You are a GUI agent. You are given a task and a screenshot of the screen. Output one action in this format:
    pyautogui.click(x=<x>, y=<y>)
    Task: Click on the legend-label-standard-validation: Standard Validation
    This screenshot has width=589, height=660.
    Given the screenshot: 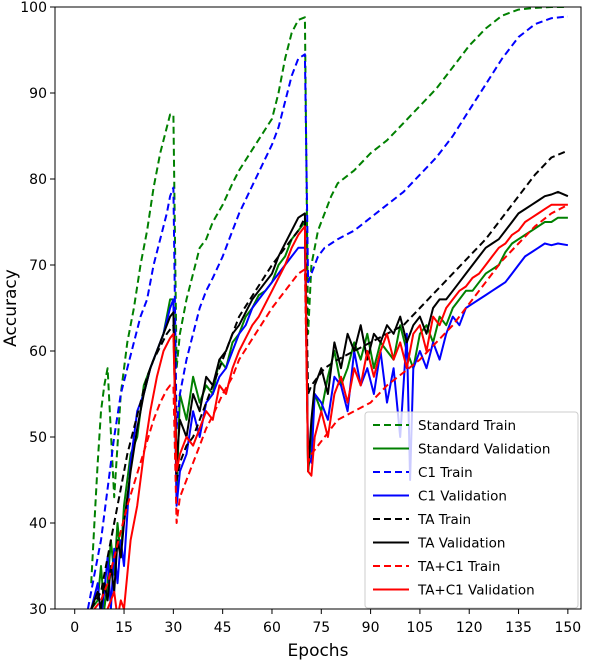 What is the action you would take?
    pyautogui.click(x=484, y=450)
    